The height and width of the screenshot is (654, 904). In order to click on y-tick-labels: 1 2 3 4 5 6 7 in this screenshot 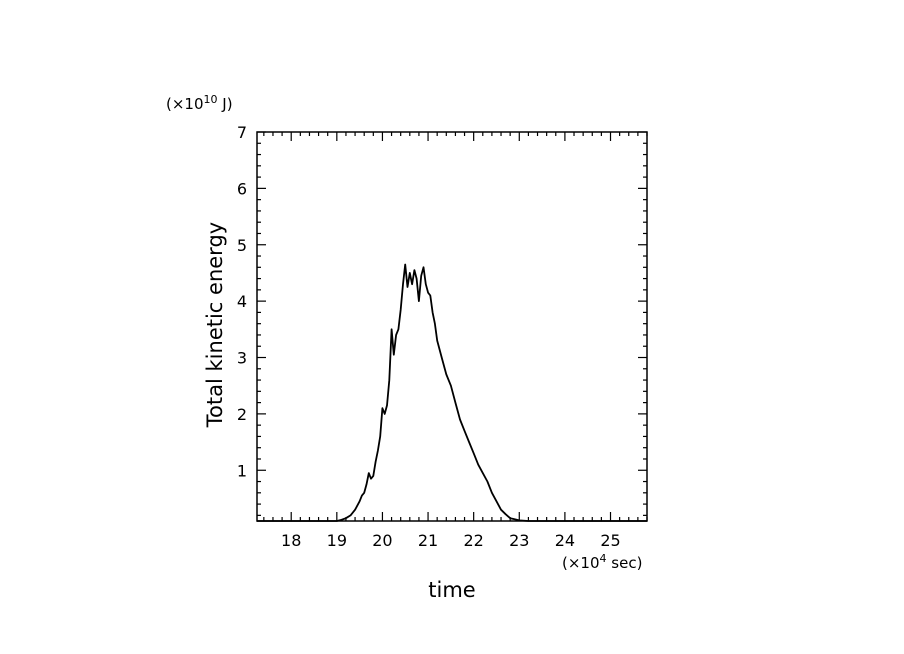, I will do `click(242, 301)`.